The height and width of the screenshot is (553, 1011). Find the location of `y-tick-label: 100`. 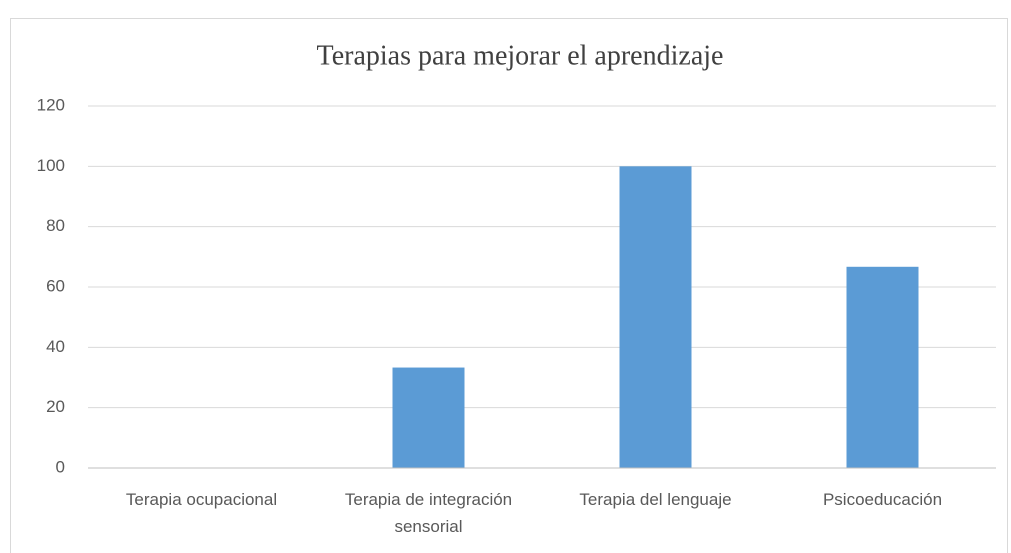

y-tick-label: 100 is located at coordinates (51, 165).